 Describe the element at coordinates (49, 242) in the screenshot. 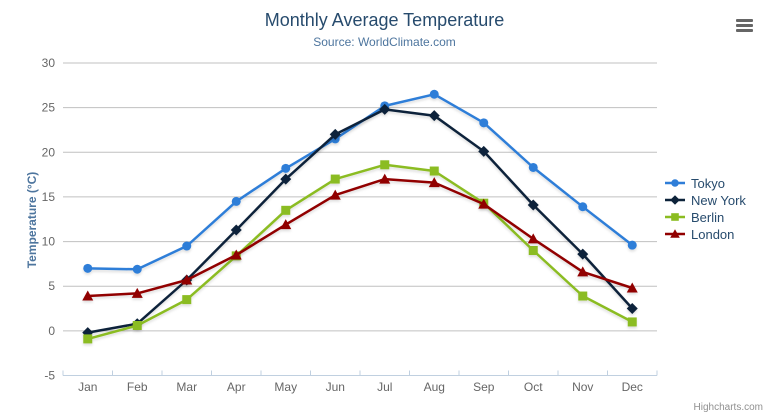

I see `y-axis-tick-label: 10` at that location.